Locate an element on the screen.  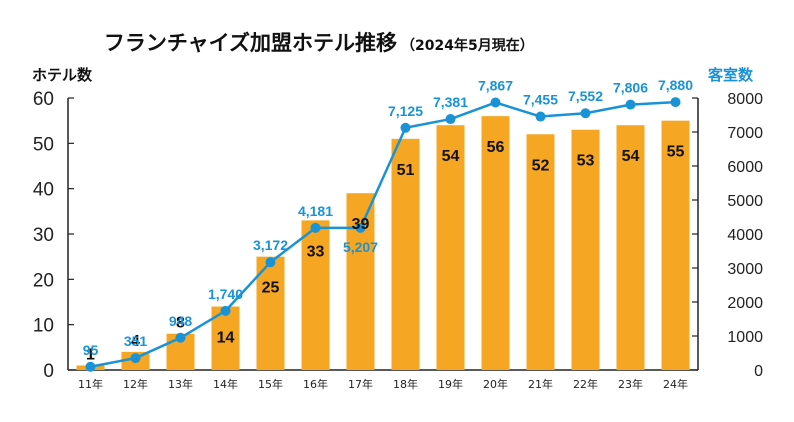
right-tick-label: 0 is located at coordinates (758, 371).